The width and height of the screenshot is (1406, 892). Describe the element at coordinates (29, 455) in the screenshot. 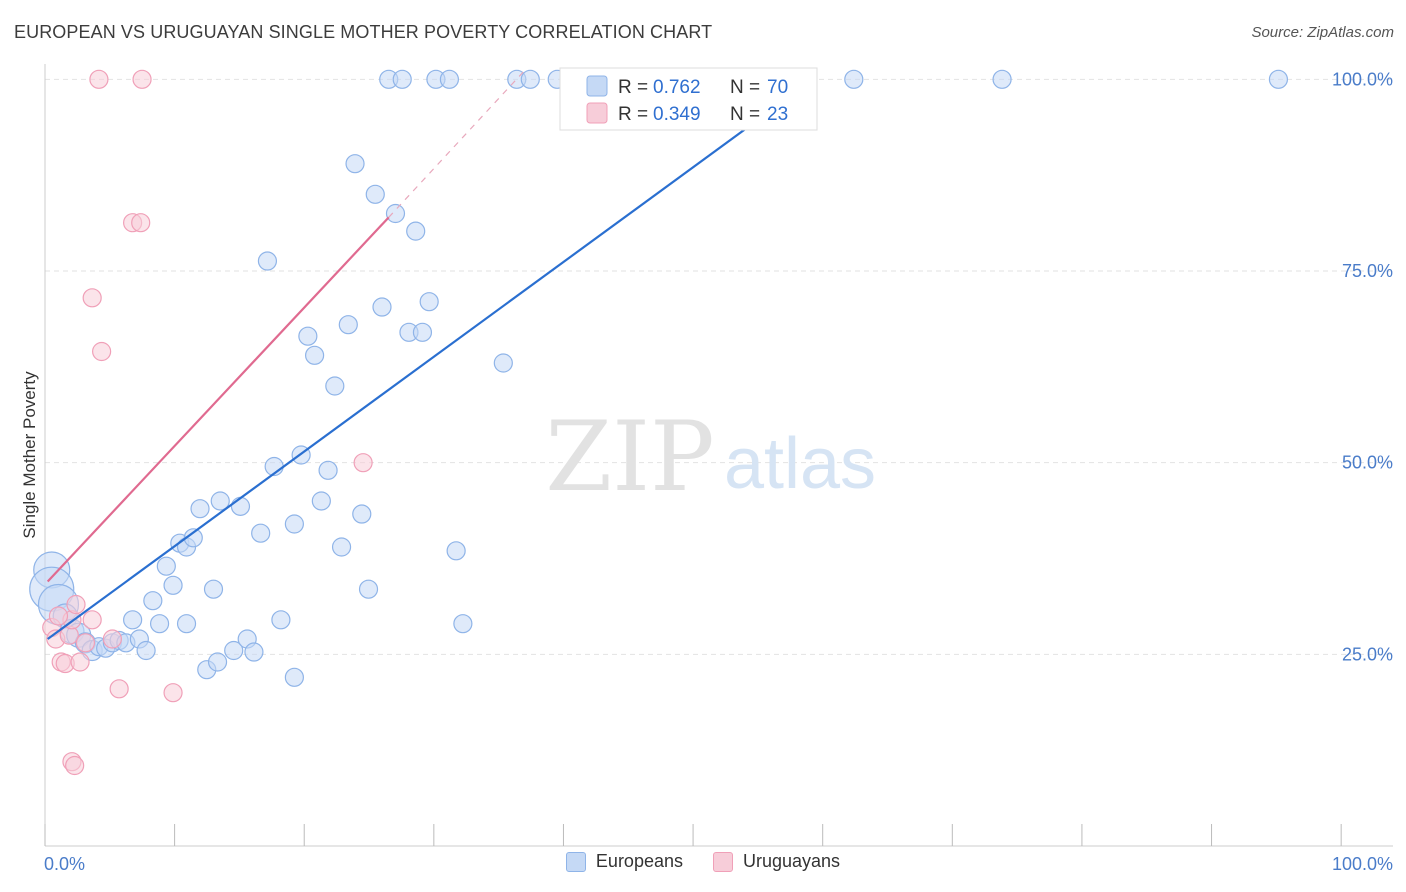

I see `y-axis-label: Single Mother Poverty` at that location.